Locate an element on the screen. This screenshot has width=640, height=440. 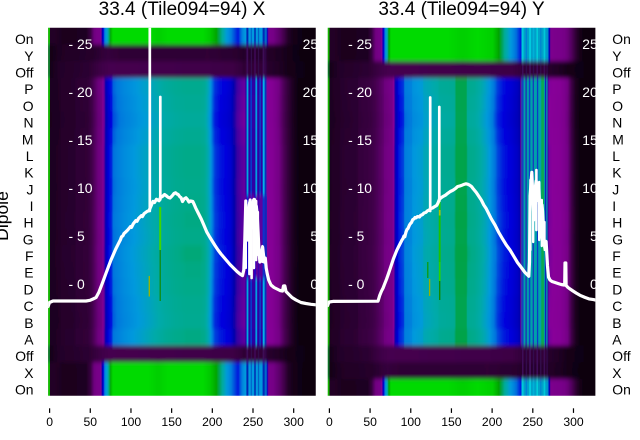
svg-text: 33.4 (Tile094=94) X is located at coordinates (182, 10).